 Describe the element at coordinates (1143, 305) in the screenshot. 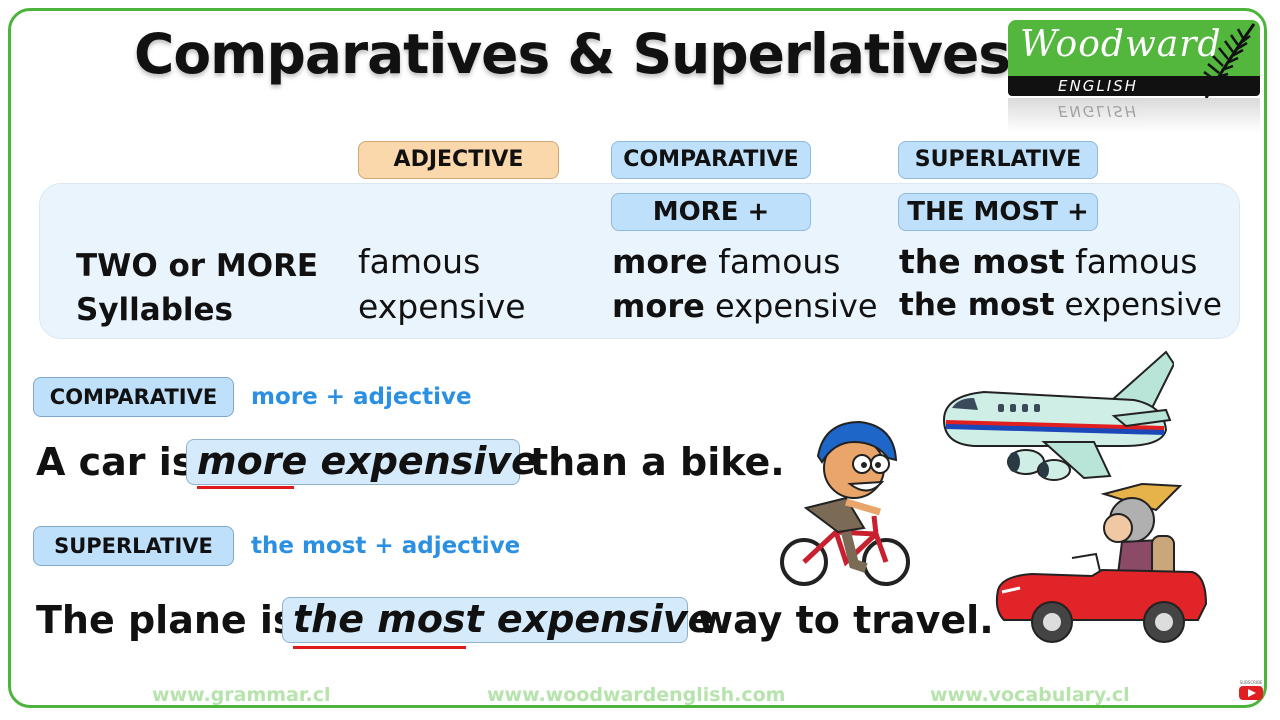

I see `superlative-word: expensive` at that location.